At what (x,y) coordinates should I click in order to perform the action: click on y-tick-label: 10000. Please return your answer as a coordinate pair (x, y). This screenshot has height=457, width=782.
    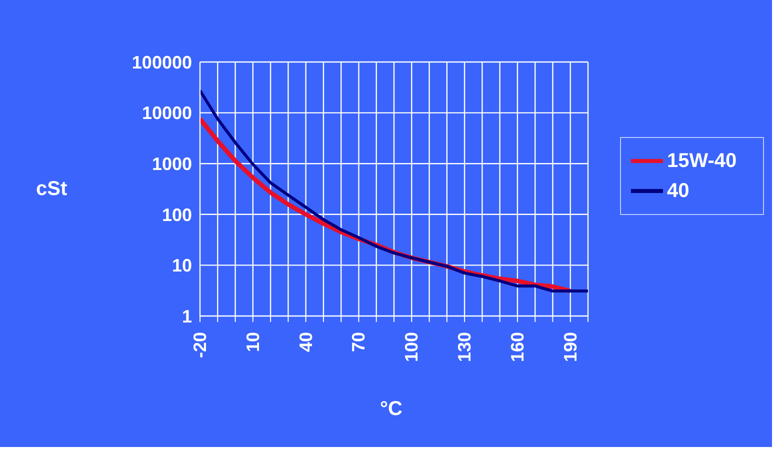
    Looking at the image, I should click on (167, 113).